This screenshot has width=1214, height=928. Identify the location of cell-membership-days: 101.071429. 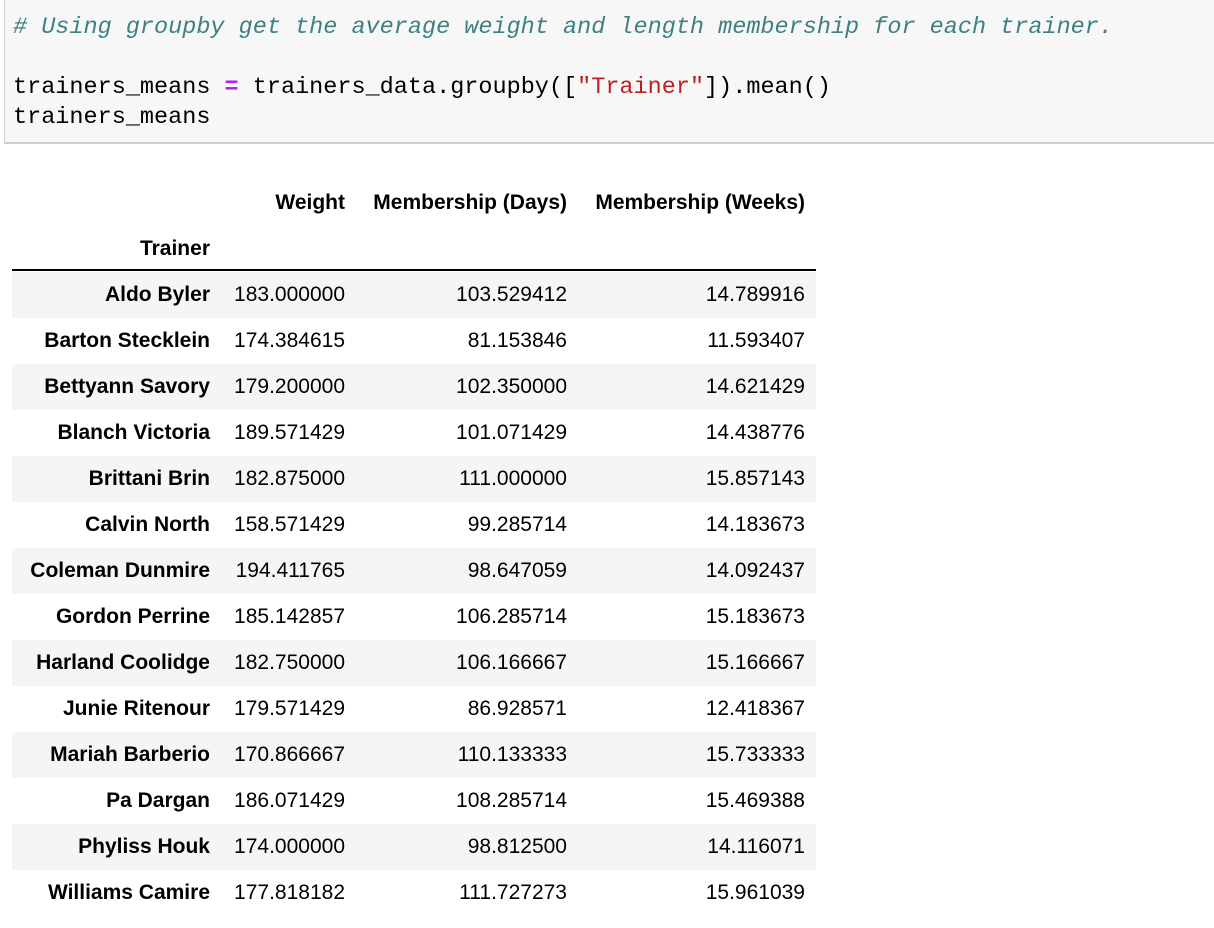
(511, 432).